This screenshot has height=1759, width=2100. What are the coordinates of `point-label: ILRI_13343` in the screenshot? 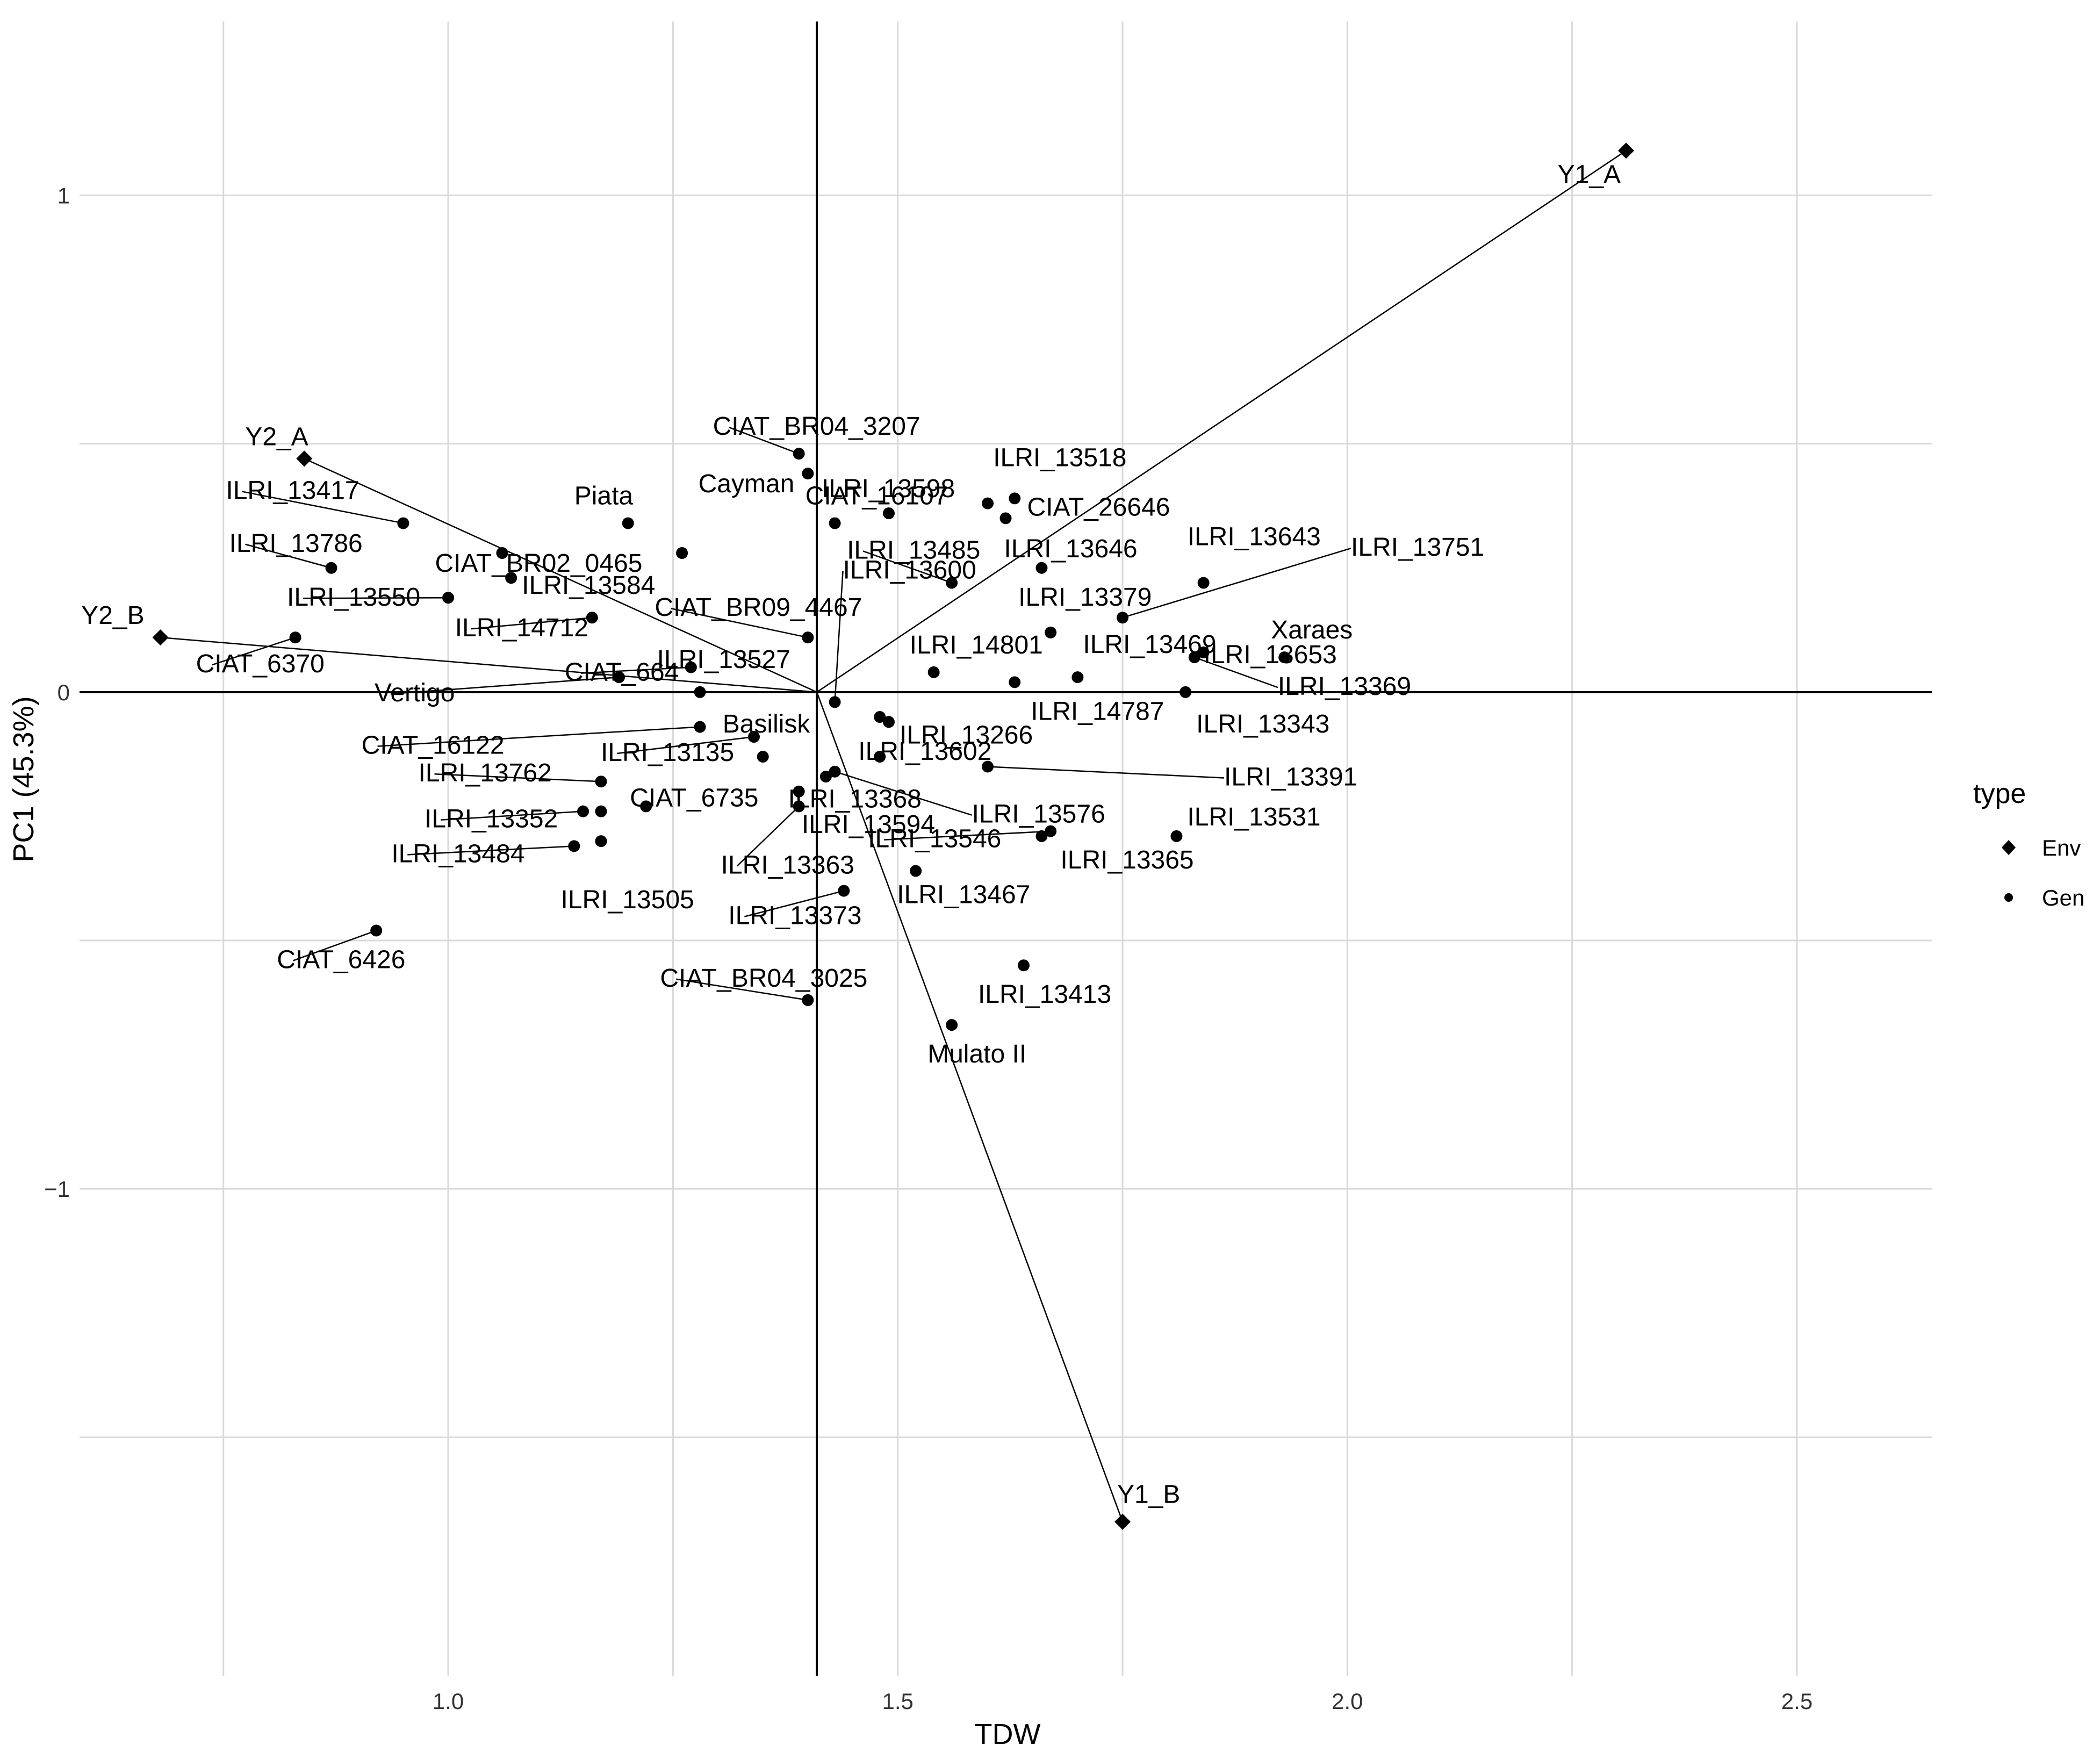 It's located at (1262, 724).